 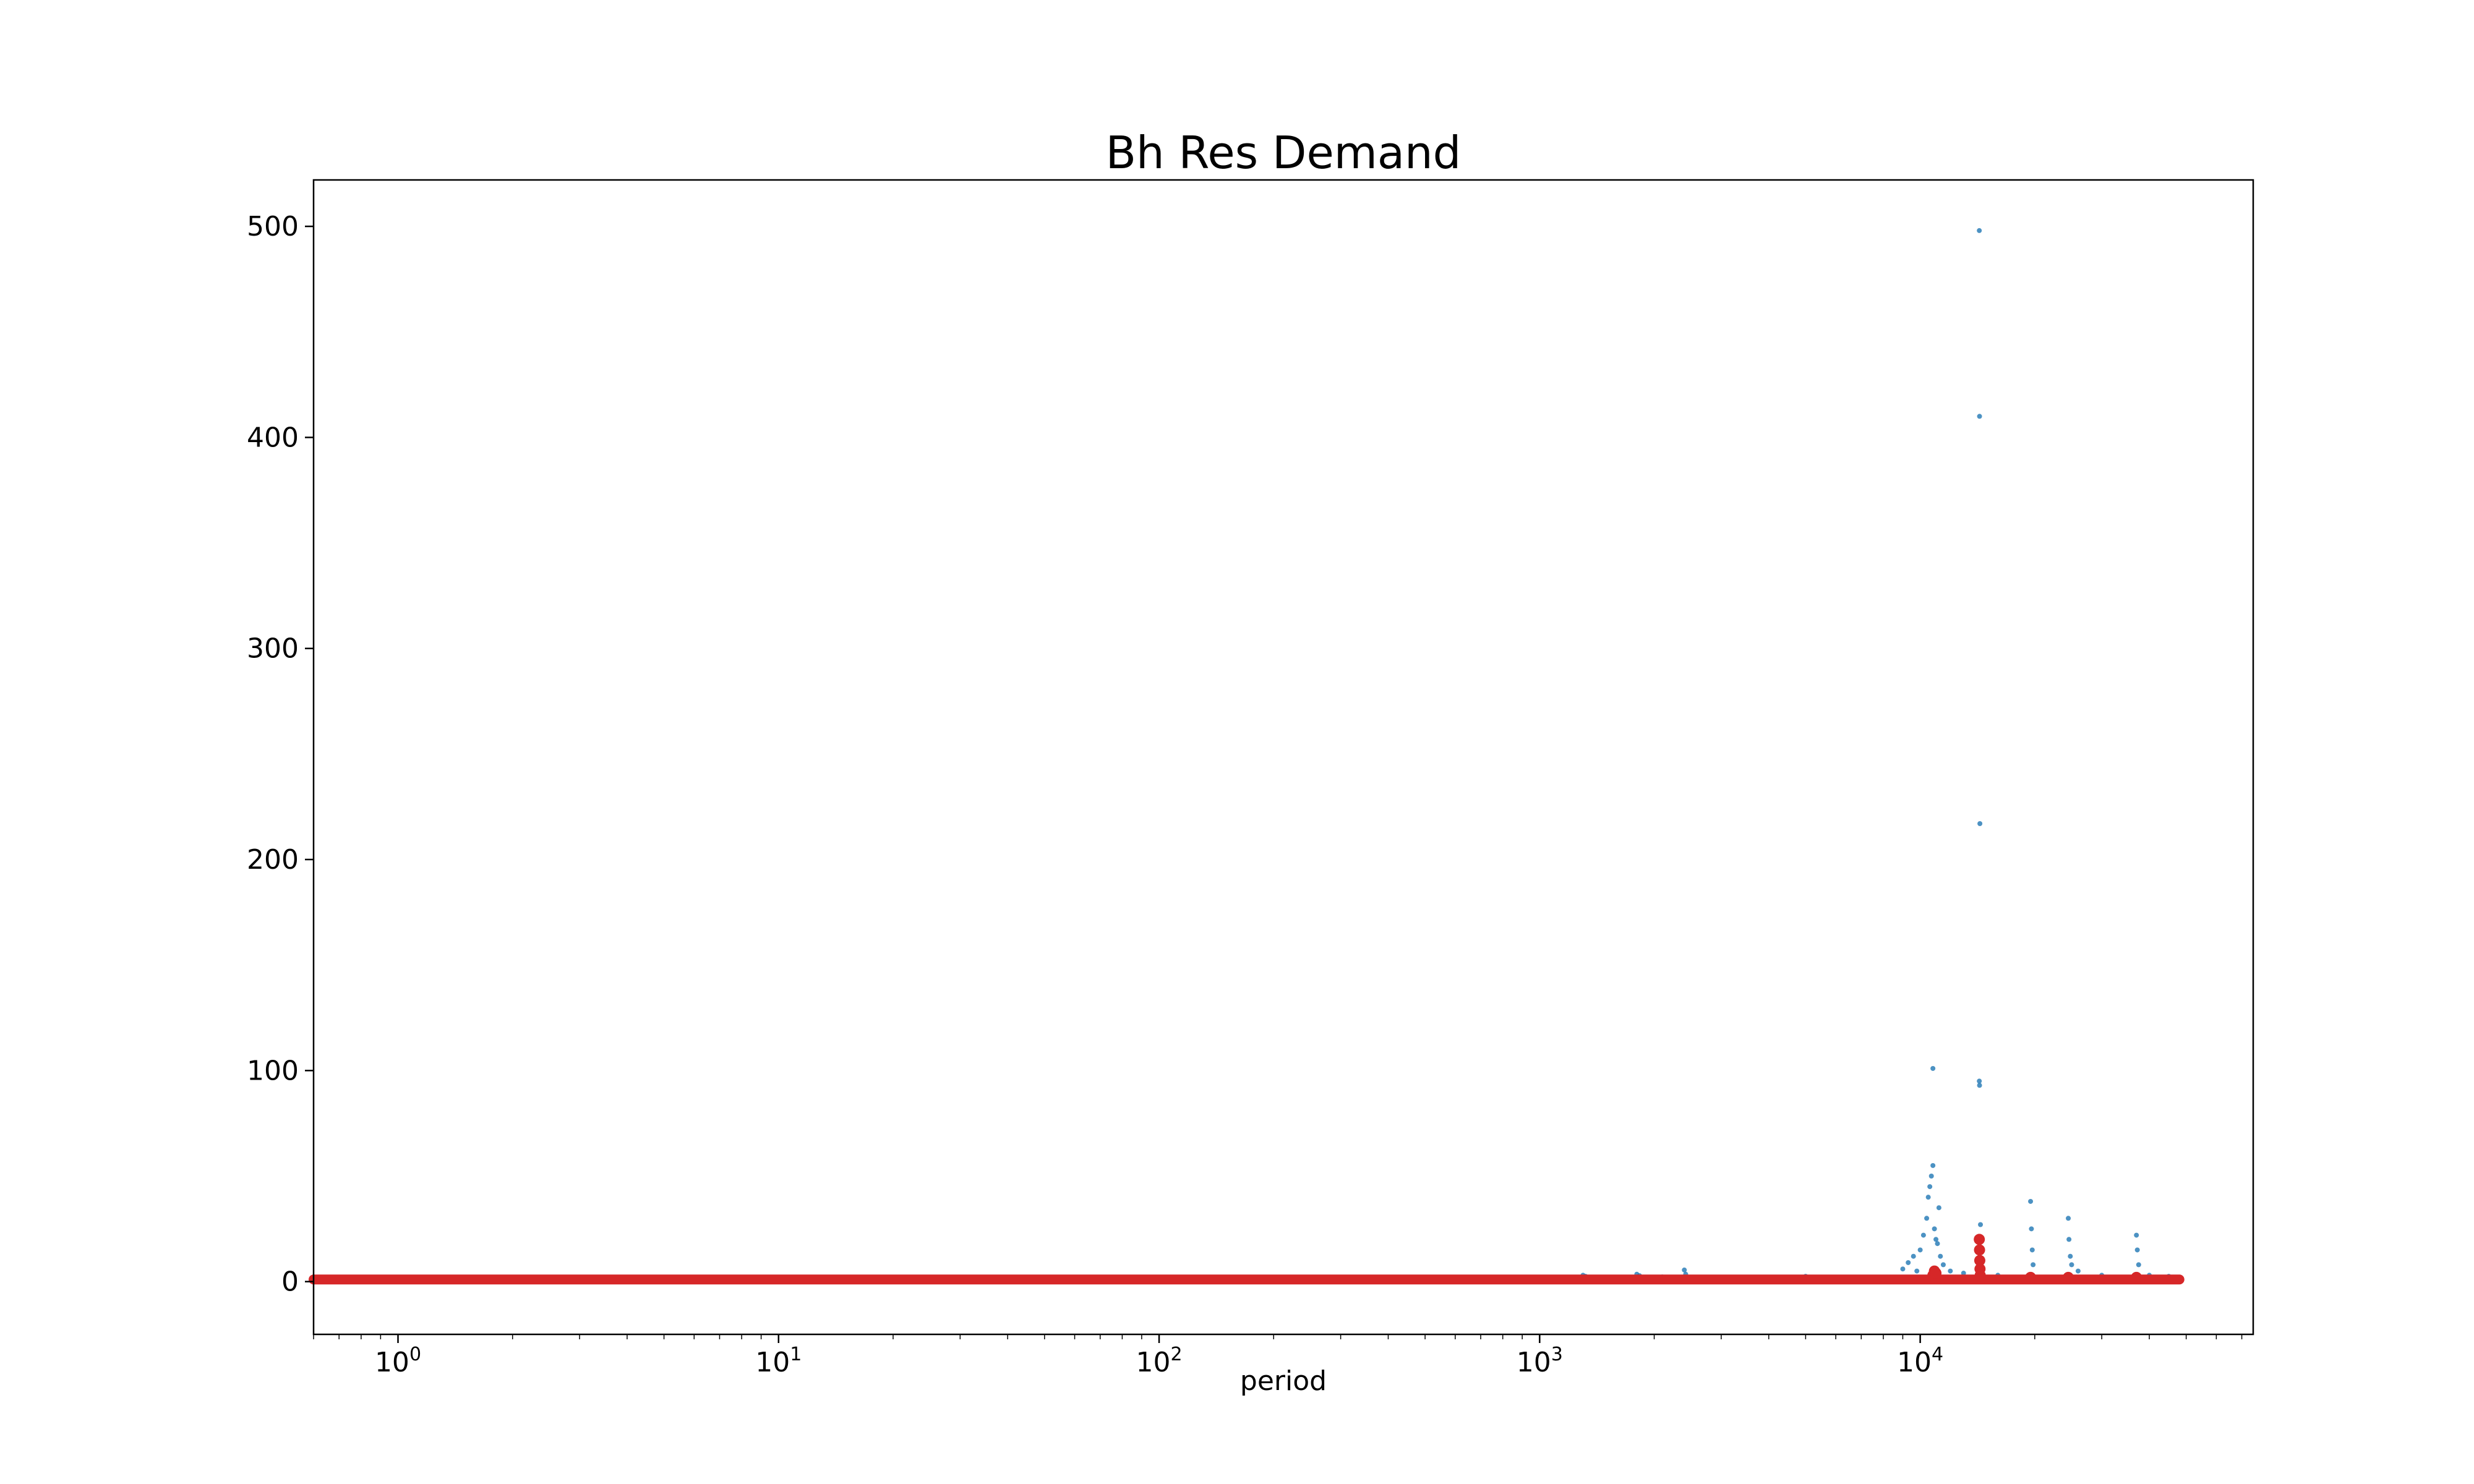 I want to click on x-axis-label: period, so click(x=1283, y=1381).